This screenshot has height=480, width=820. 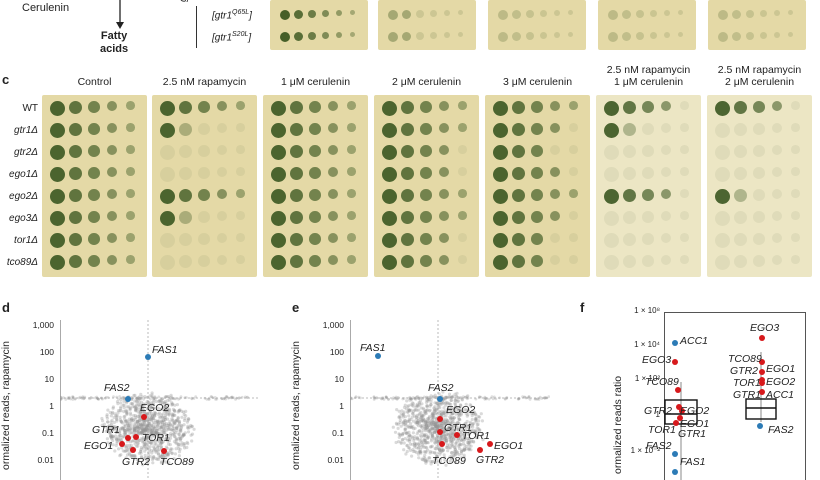 What do you see at coordinates (341, 406) in the screenshot?
I see `y-tick-label: 1` at bounding box center [341, 406].